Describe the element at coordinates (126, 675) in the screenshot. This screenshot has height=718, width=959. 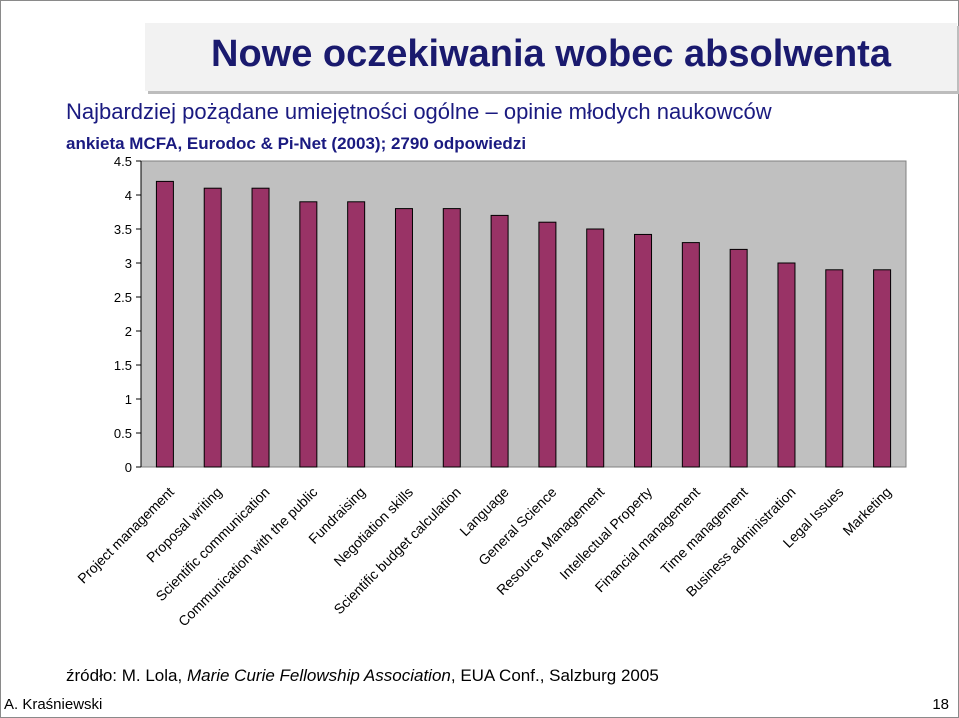
I see `citation-prefix: źródło: M. Lola,` at that location.